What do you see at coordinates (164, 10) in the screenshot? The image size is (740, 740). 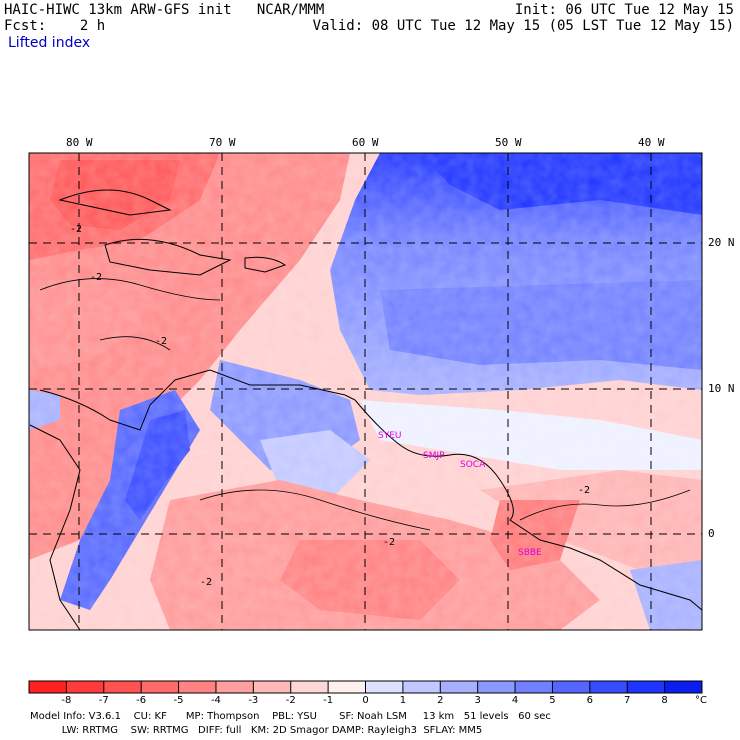 I see `header-title: HAIC-HIWC 13km ARW-GFS init NCAR/MMM` at bounding box center [164, 10].